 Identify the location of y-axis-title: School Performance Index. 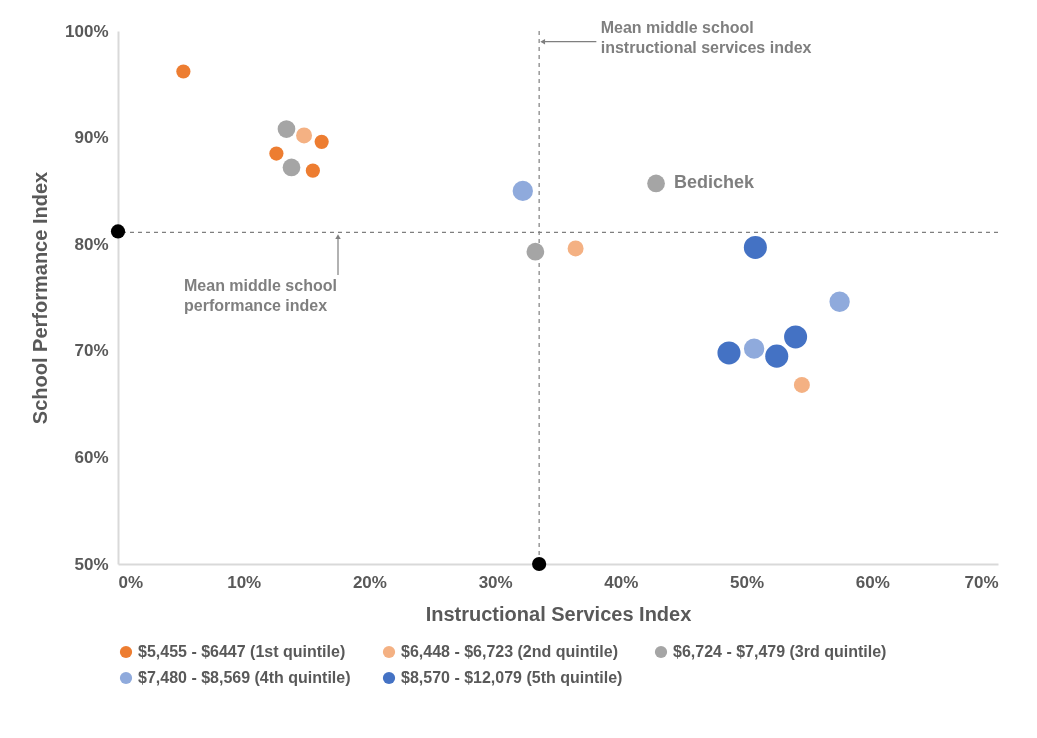
(40, 298).